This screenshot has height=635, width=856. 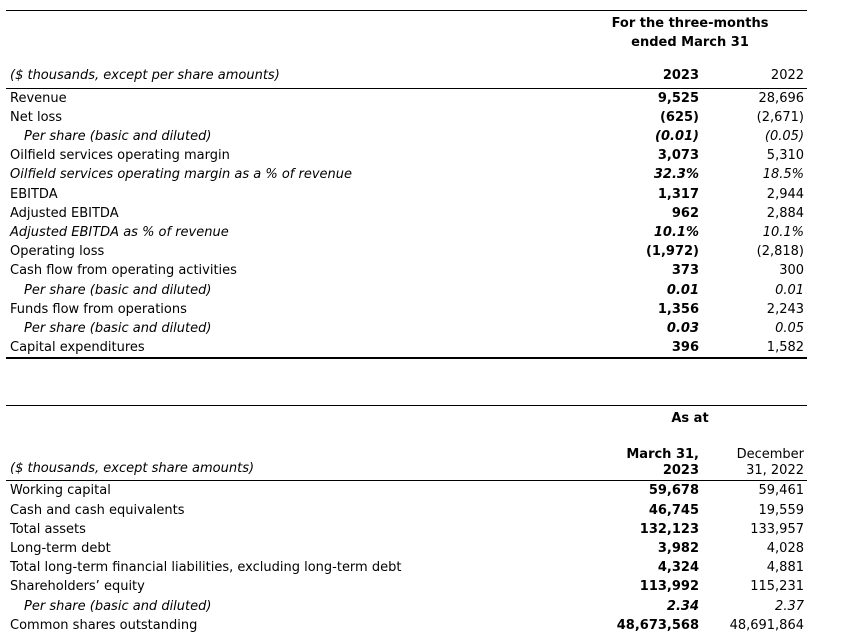 What do you see at coordinates (690, 43) in the screenshot?
I see `period-header-line2: ended March 31` at bounding box center [690, 43].